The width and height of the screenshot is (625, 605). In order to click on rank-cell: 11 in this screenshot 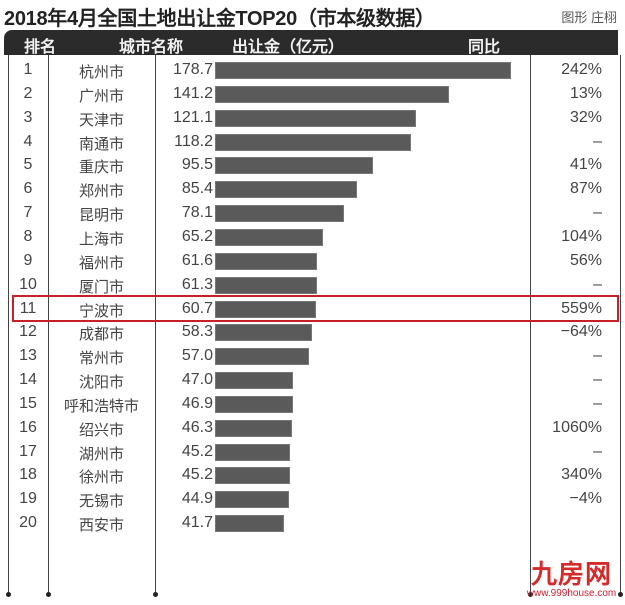, I will do `click(28, 308)`.